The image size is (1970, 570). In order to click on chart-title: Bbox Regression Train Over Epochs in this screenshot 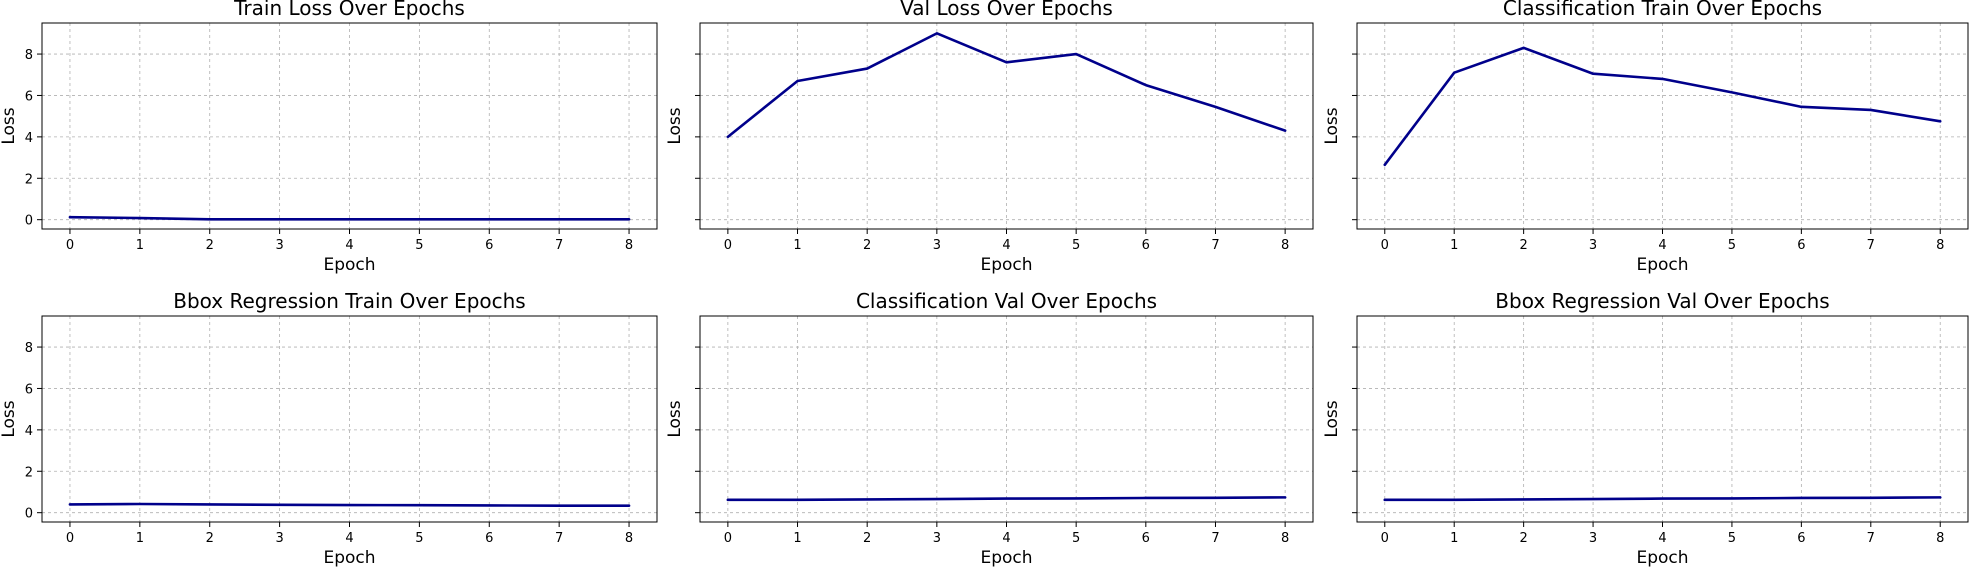, I will do `click(349, 301)`.